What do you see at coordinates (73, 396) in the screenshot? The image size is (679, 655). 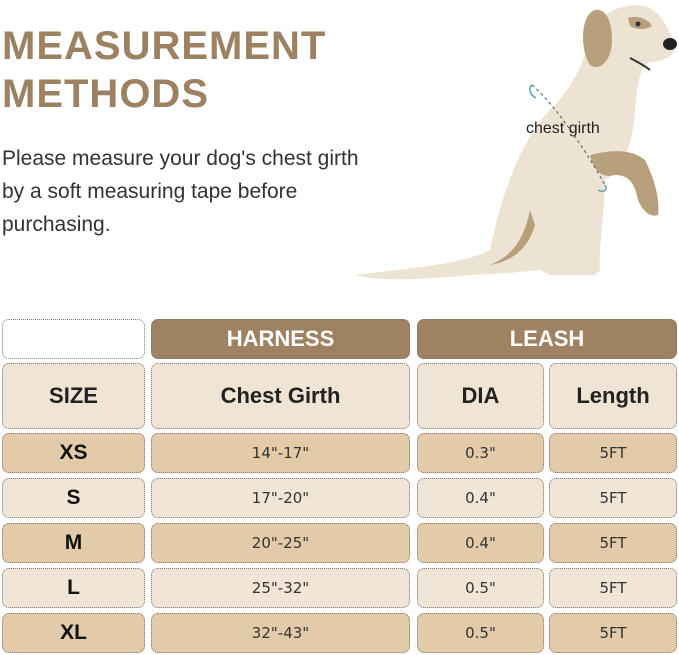 I see `column-header-size: SIZE` at bounding box center [73, 396].